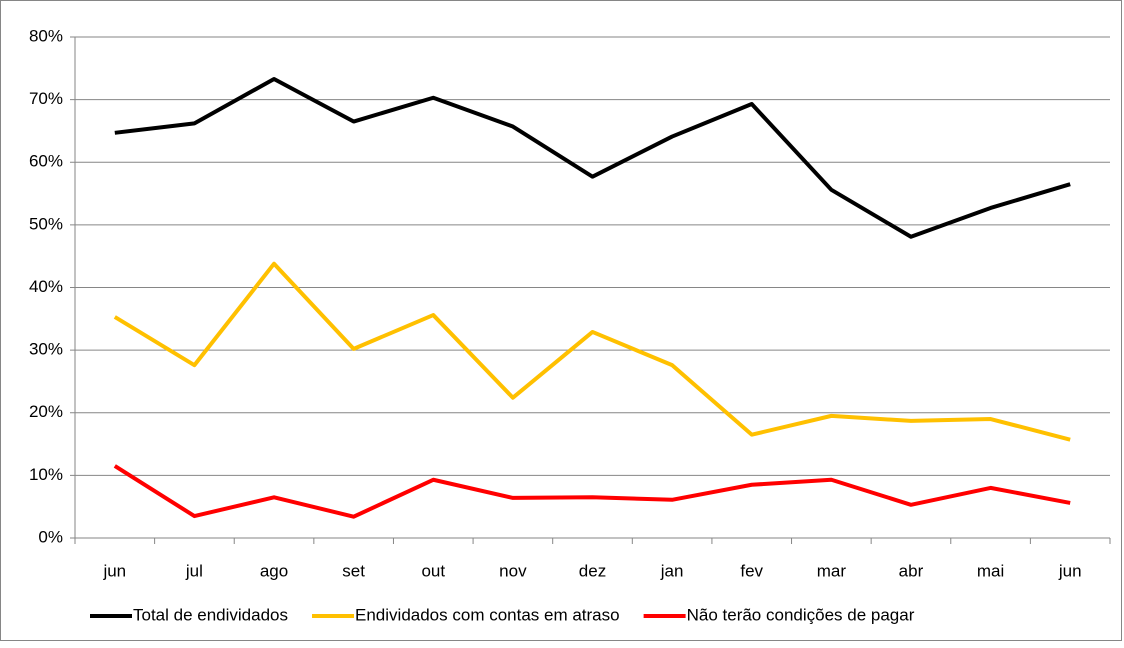 Image resolution: width=1124 pixels, height=648 pixels. Describe the element at coordinates (50, 536) in the screenshot. I see `y-tick-label: 0%` at that location.